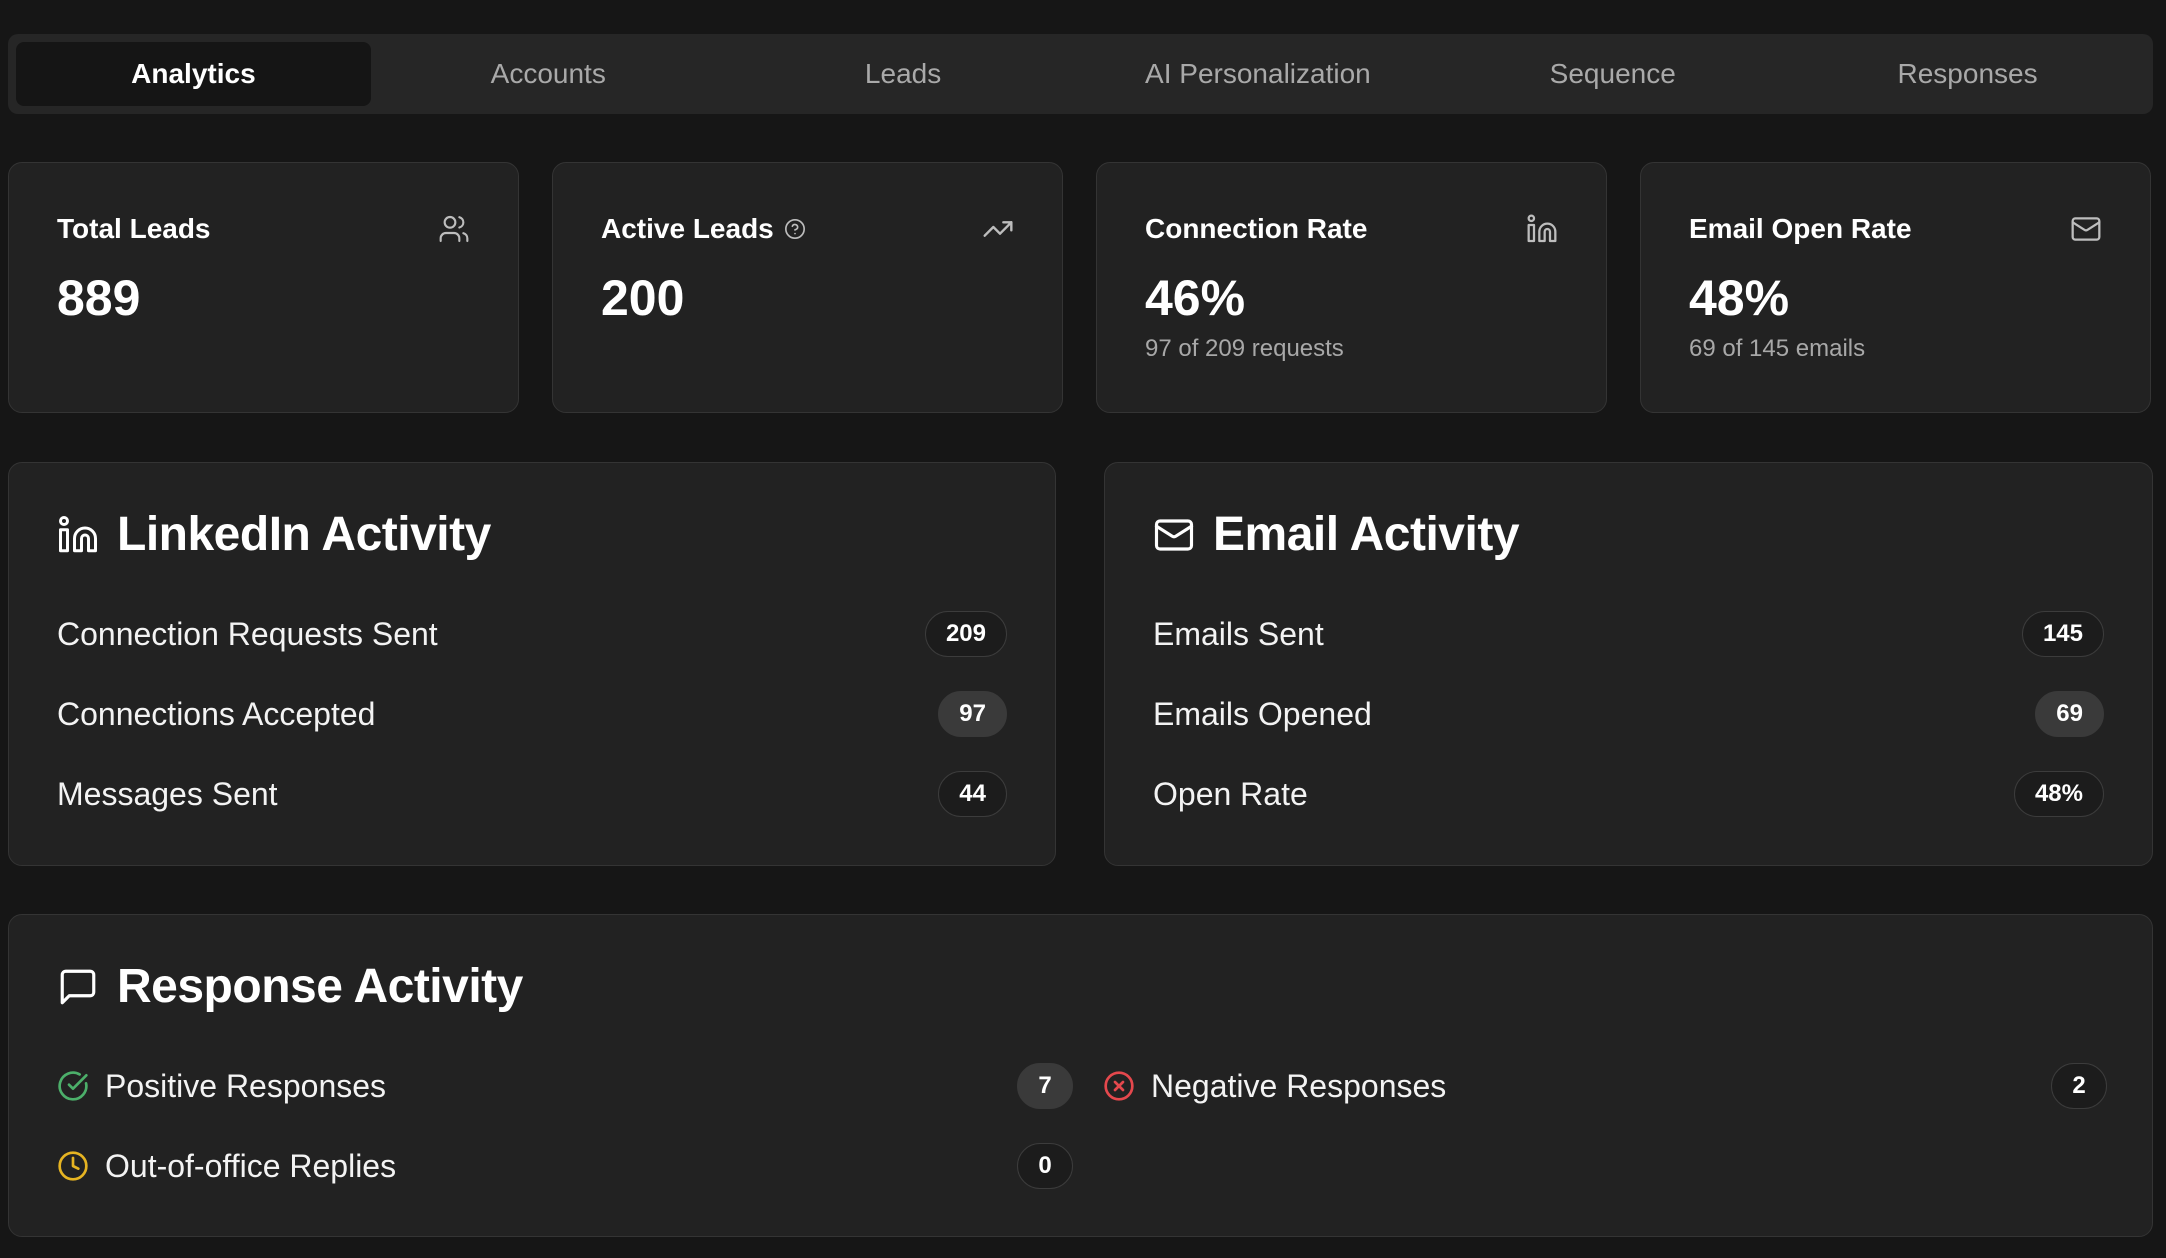 This screenshot has height=1258, width=2166. What do you see at coordinates (1119, 1086) in the screenshot?
I see `x-circle-icon` at bounding box center [1119, 1086].